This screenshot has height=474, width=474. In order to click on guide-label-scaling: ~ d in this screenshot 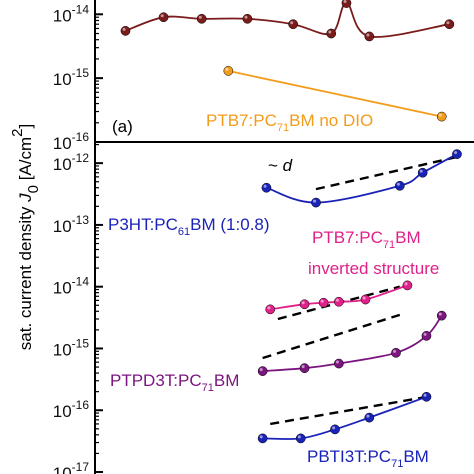, I will do `click(280, 165)`.